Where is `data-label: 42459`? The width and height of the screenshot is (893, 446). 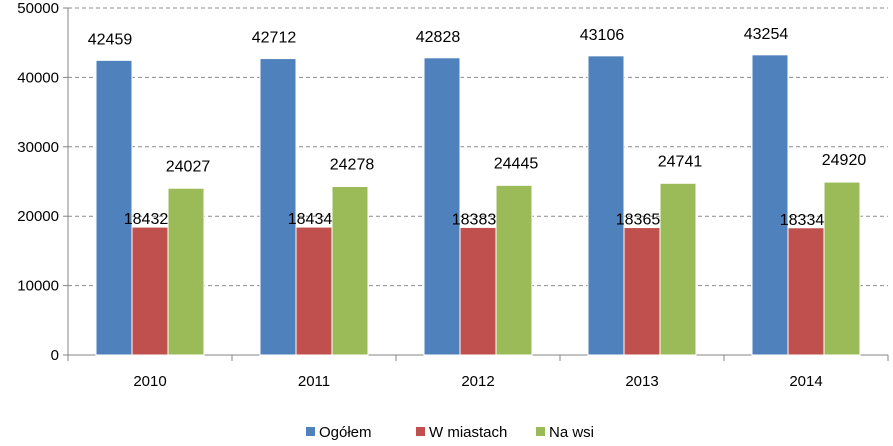 data-label: 42459 is located at coordinates (110, 39).